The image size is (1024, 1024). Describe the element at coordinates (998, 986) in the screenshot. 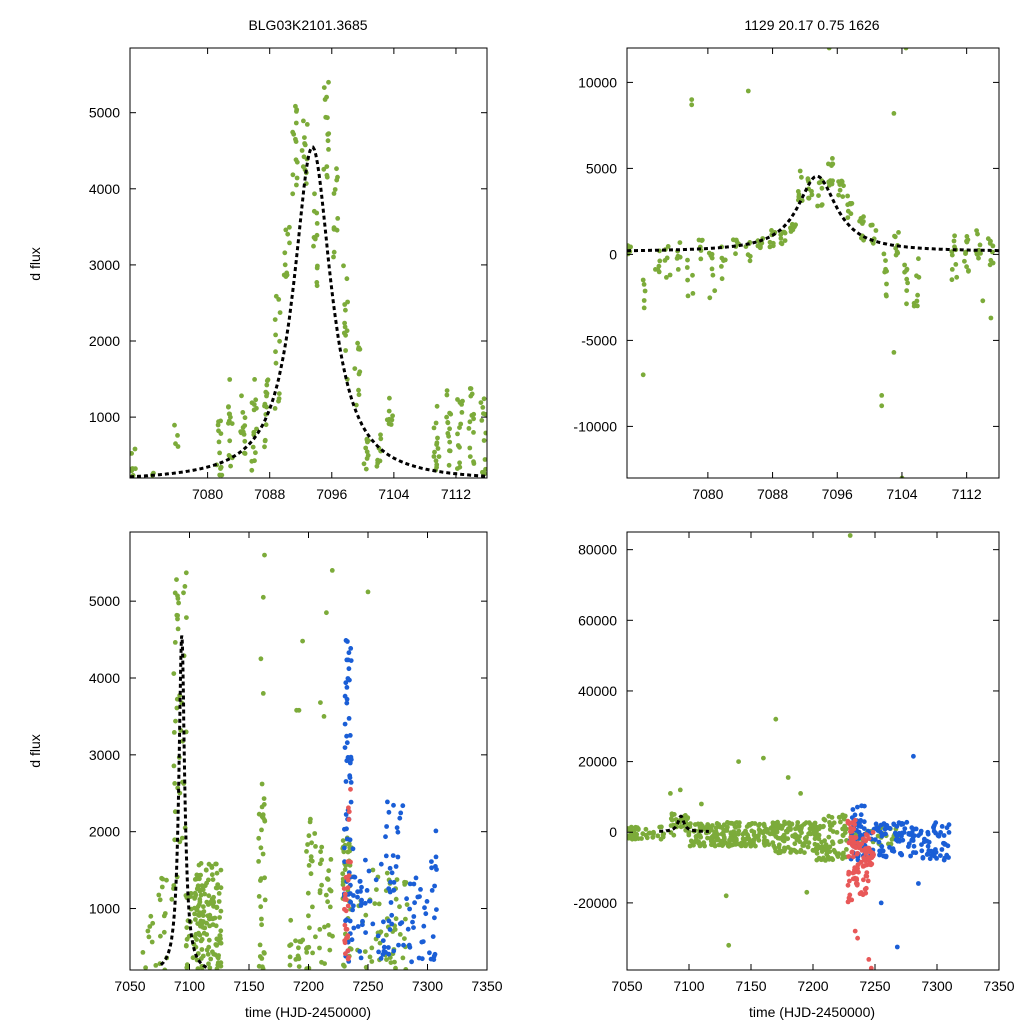

I see `x-tick-label: 7350` at that location.